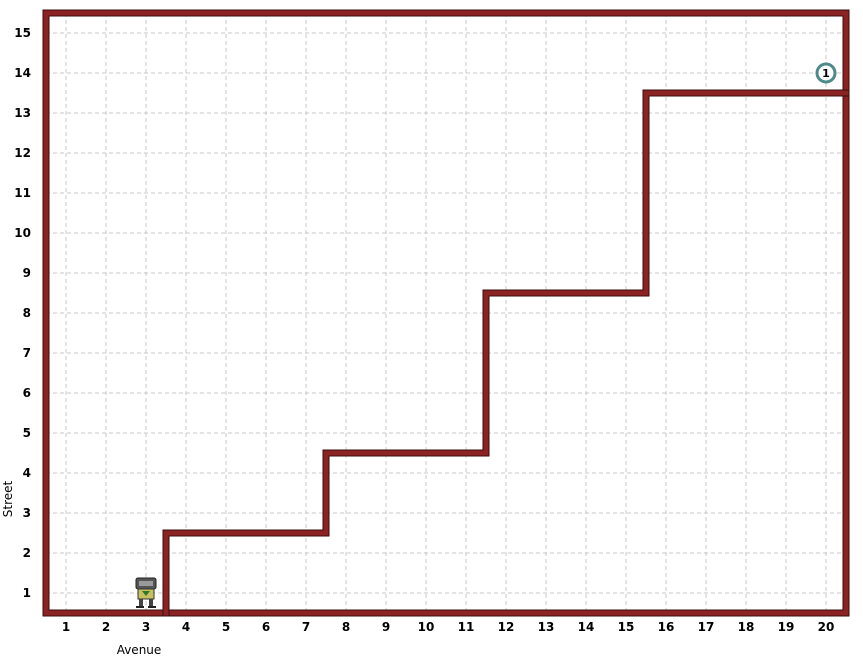 This screenshot has height=663, width=863. What do you see at coordinates (626, 627) in the screenshot?
I see `avenue-tick-label: 15` at bounding box center [626, 627].